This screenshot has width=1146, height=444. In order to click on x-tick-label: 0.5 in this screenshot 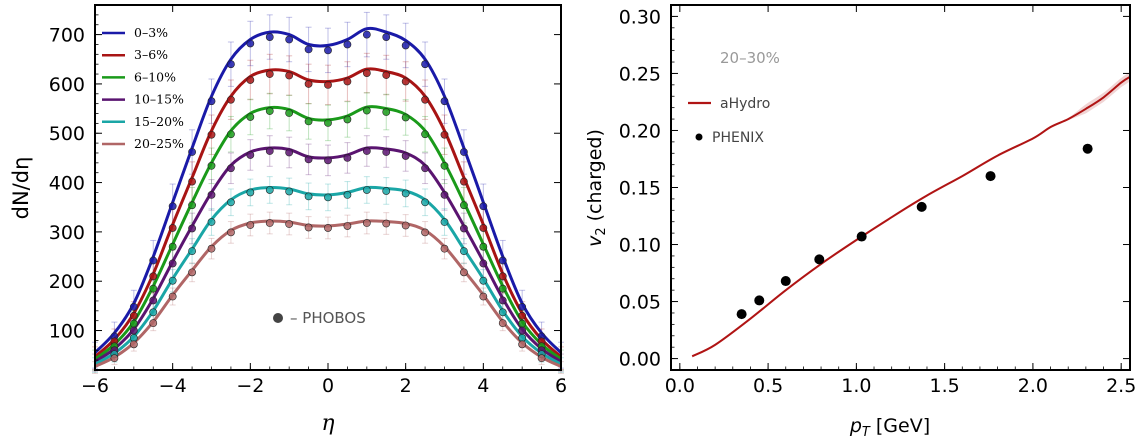, I will do `click(768, 386)`.